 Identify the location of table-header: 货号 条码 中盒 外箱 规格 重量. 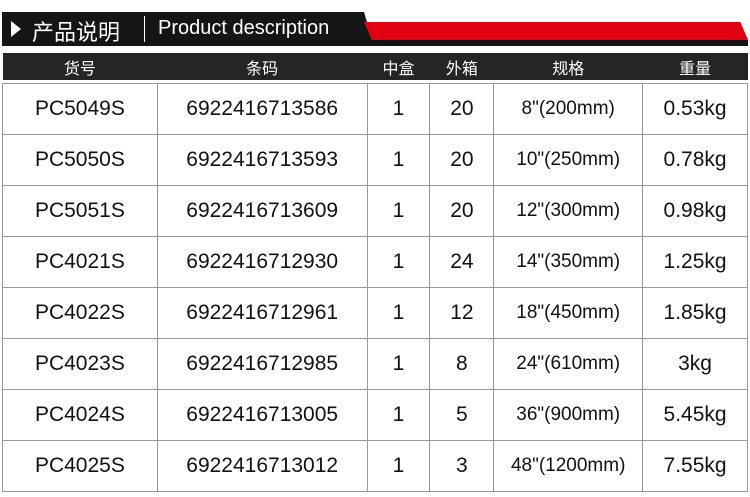
(375, 66).